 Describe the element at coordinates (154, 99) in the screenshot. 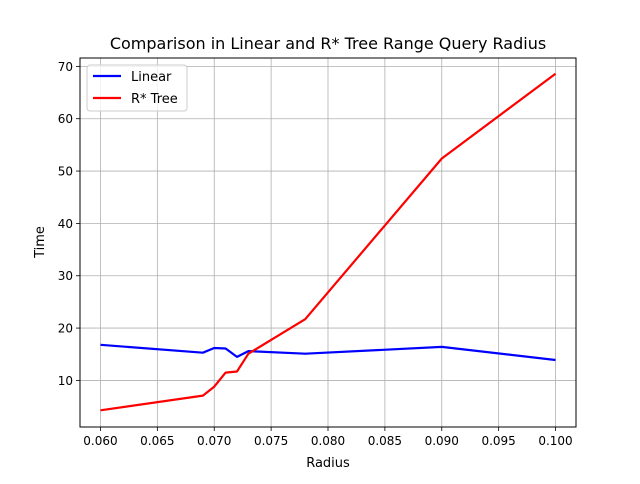

I see `legend-label-rstar-tree: R* Tree` at that location.